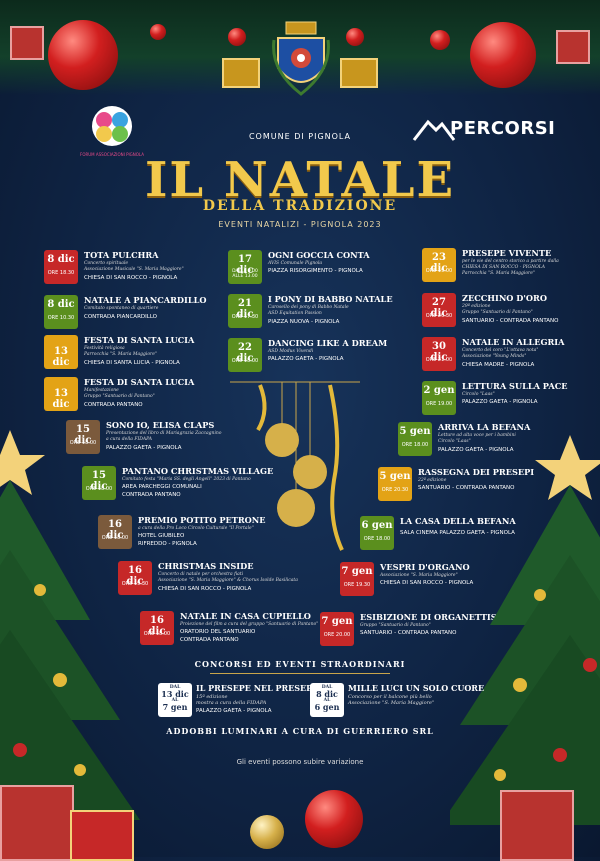  I want to click on date-badge: 21 dic ORE 17.30, so click(245, 311).